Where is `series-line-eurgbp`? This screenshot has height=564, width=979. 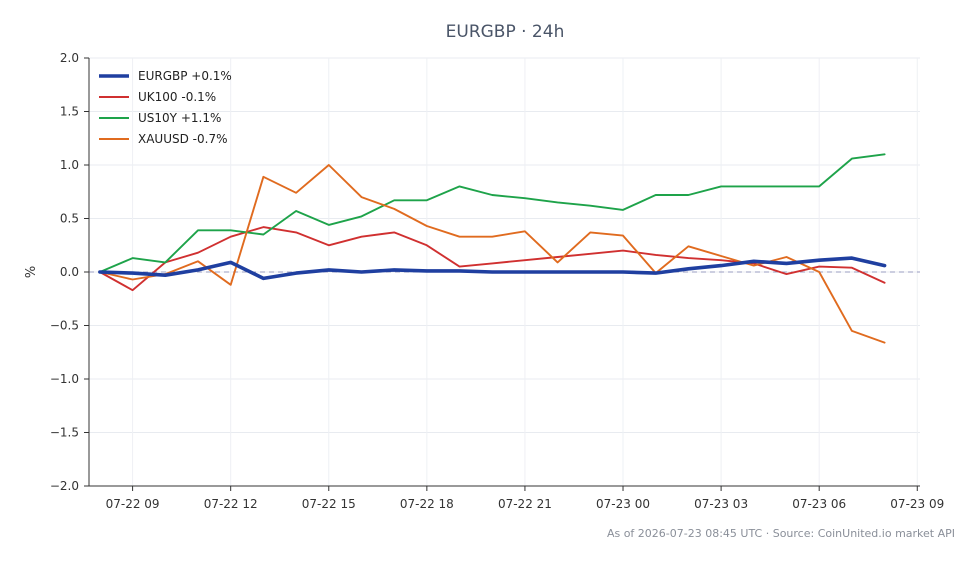 series-line-eurgbp is located at coordinates (492, 268).